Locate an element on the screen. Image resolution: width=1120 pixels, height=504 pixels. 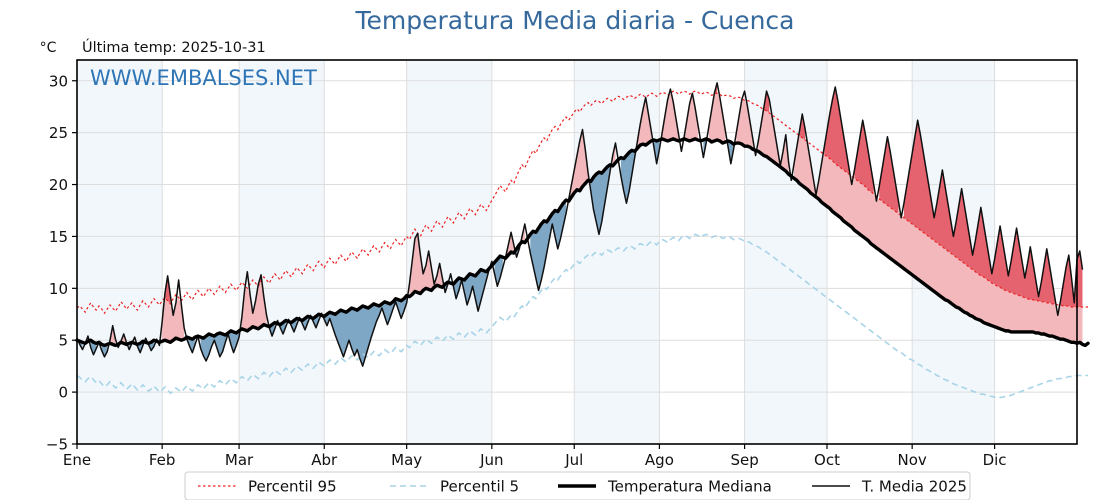
legend-label-4: T. Media 2025 is located at coordinates (914, 487).